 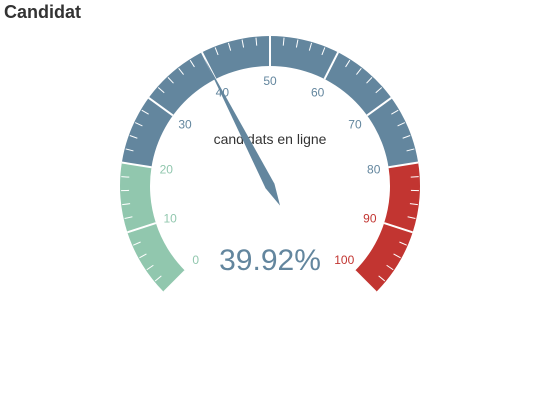 What do you see at coordinates (270, 81) in the screenshot?
I see `gauge-tick-label: 50` at bounding box center [270, 81].